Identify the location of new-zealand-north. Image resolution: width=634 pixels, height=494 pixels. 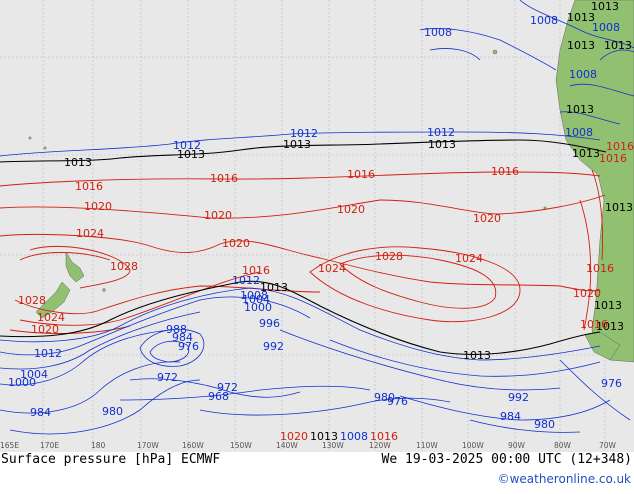
(75, 267).